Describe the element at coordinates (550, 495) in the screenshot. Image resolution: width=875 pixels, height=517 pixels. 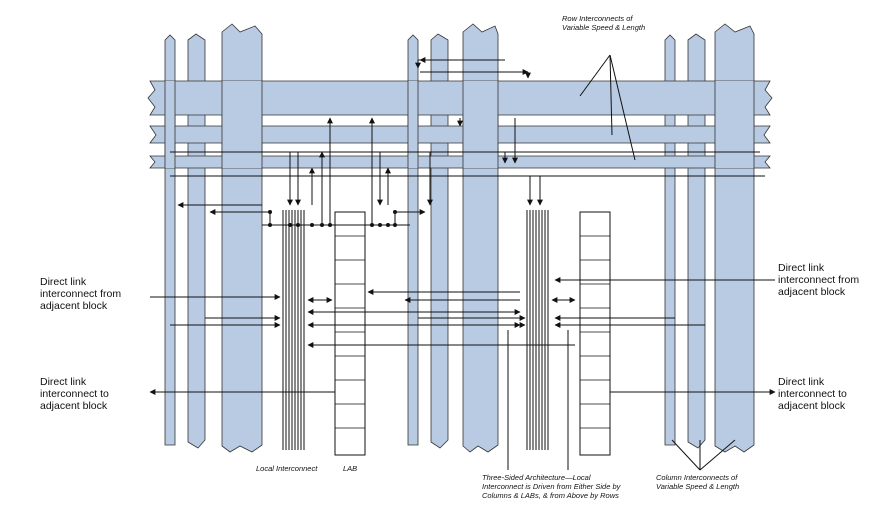
I see `three-sided-line-3: Columns & LABs, & from Above by Rows` at that location.